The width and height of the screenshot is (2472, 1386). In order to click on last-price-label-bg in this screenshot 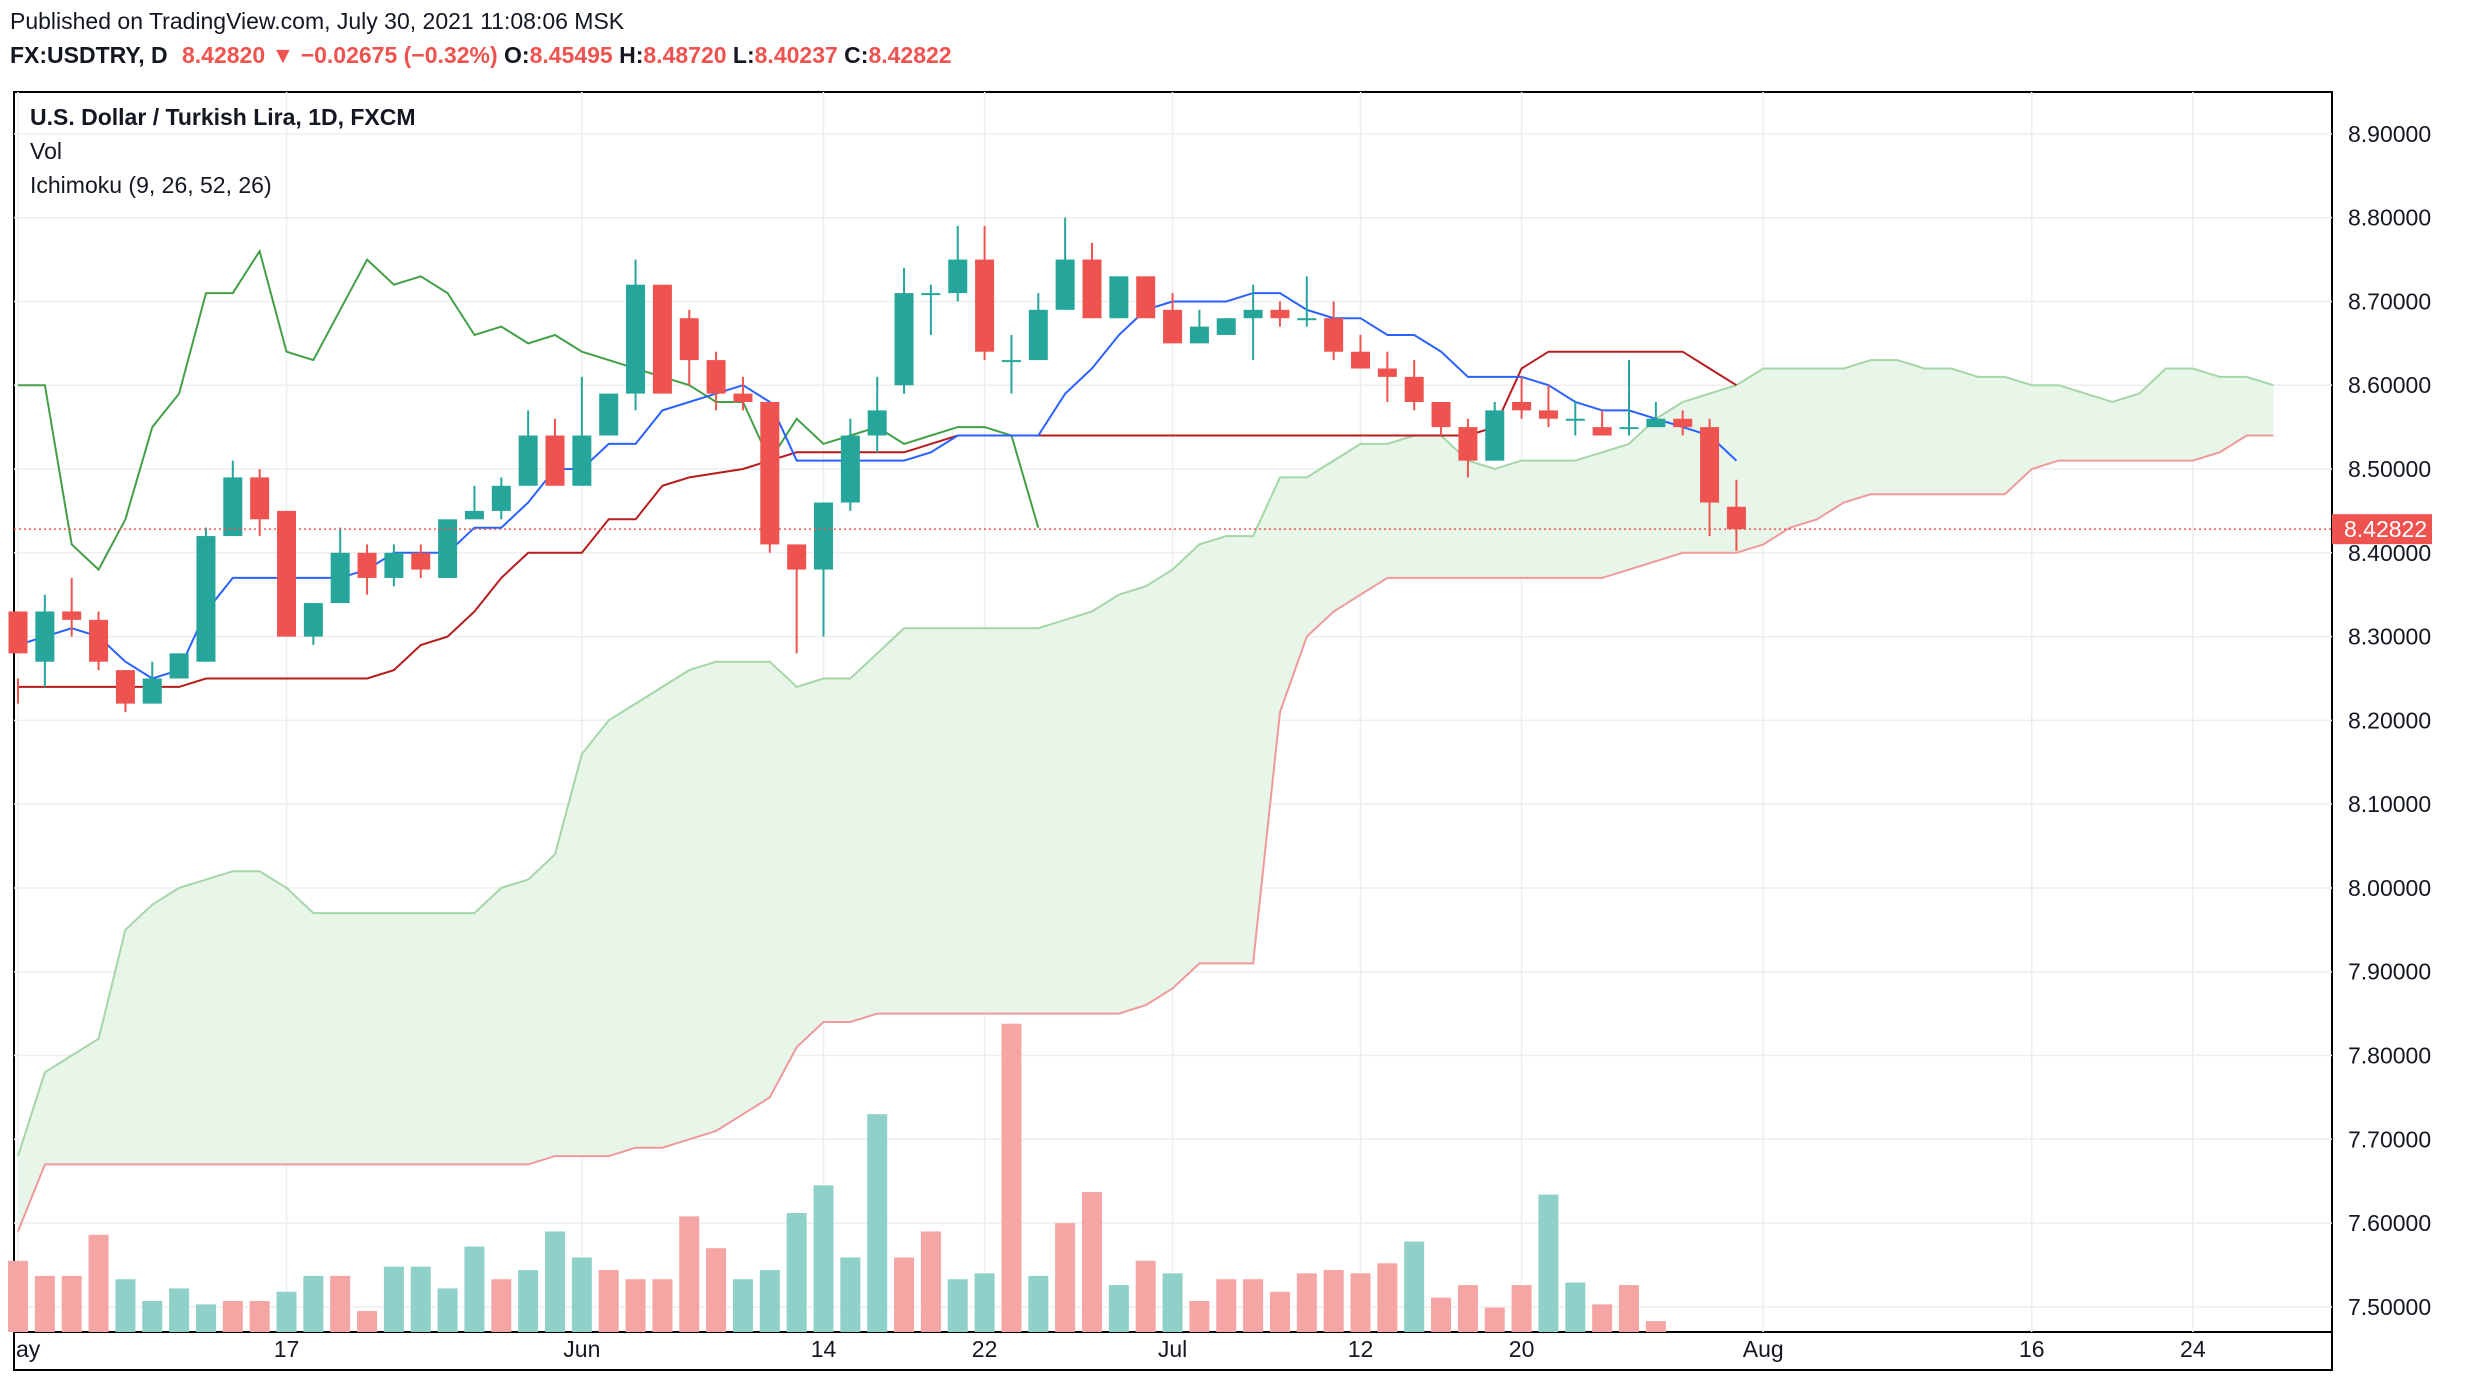, I will do `click(2382, 529)`.